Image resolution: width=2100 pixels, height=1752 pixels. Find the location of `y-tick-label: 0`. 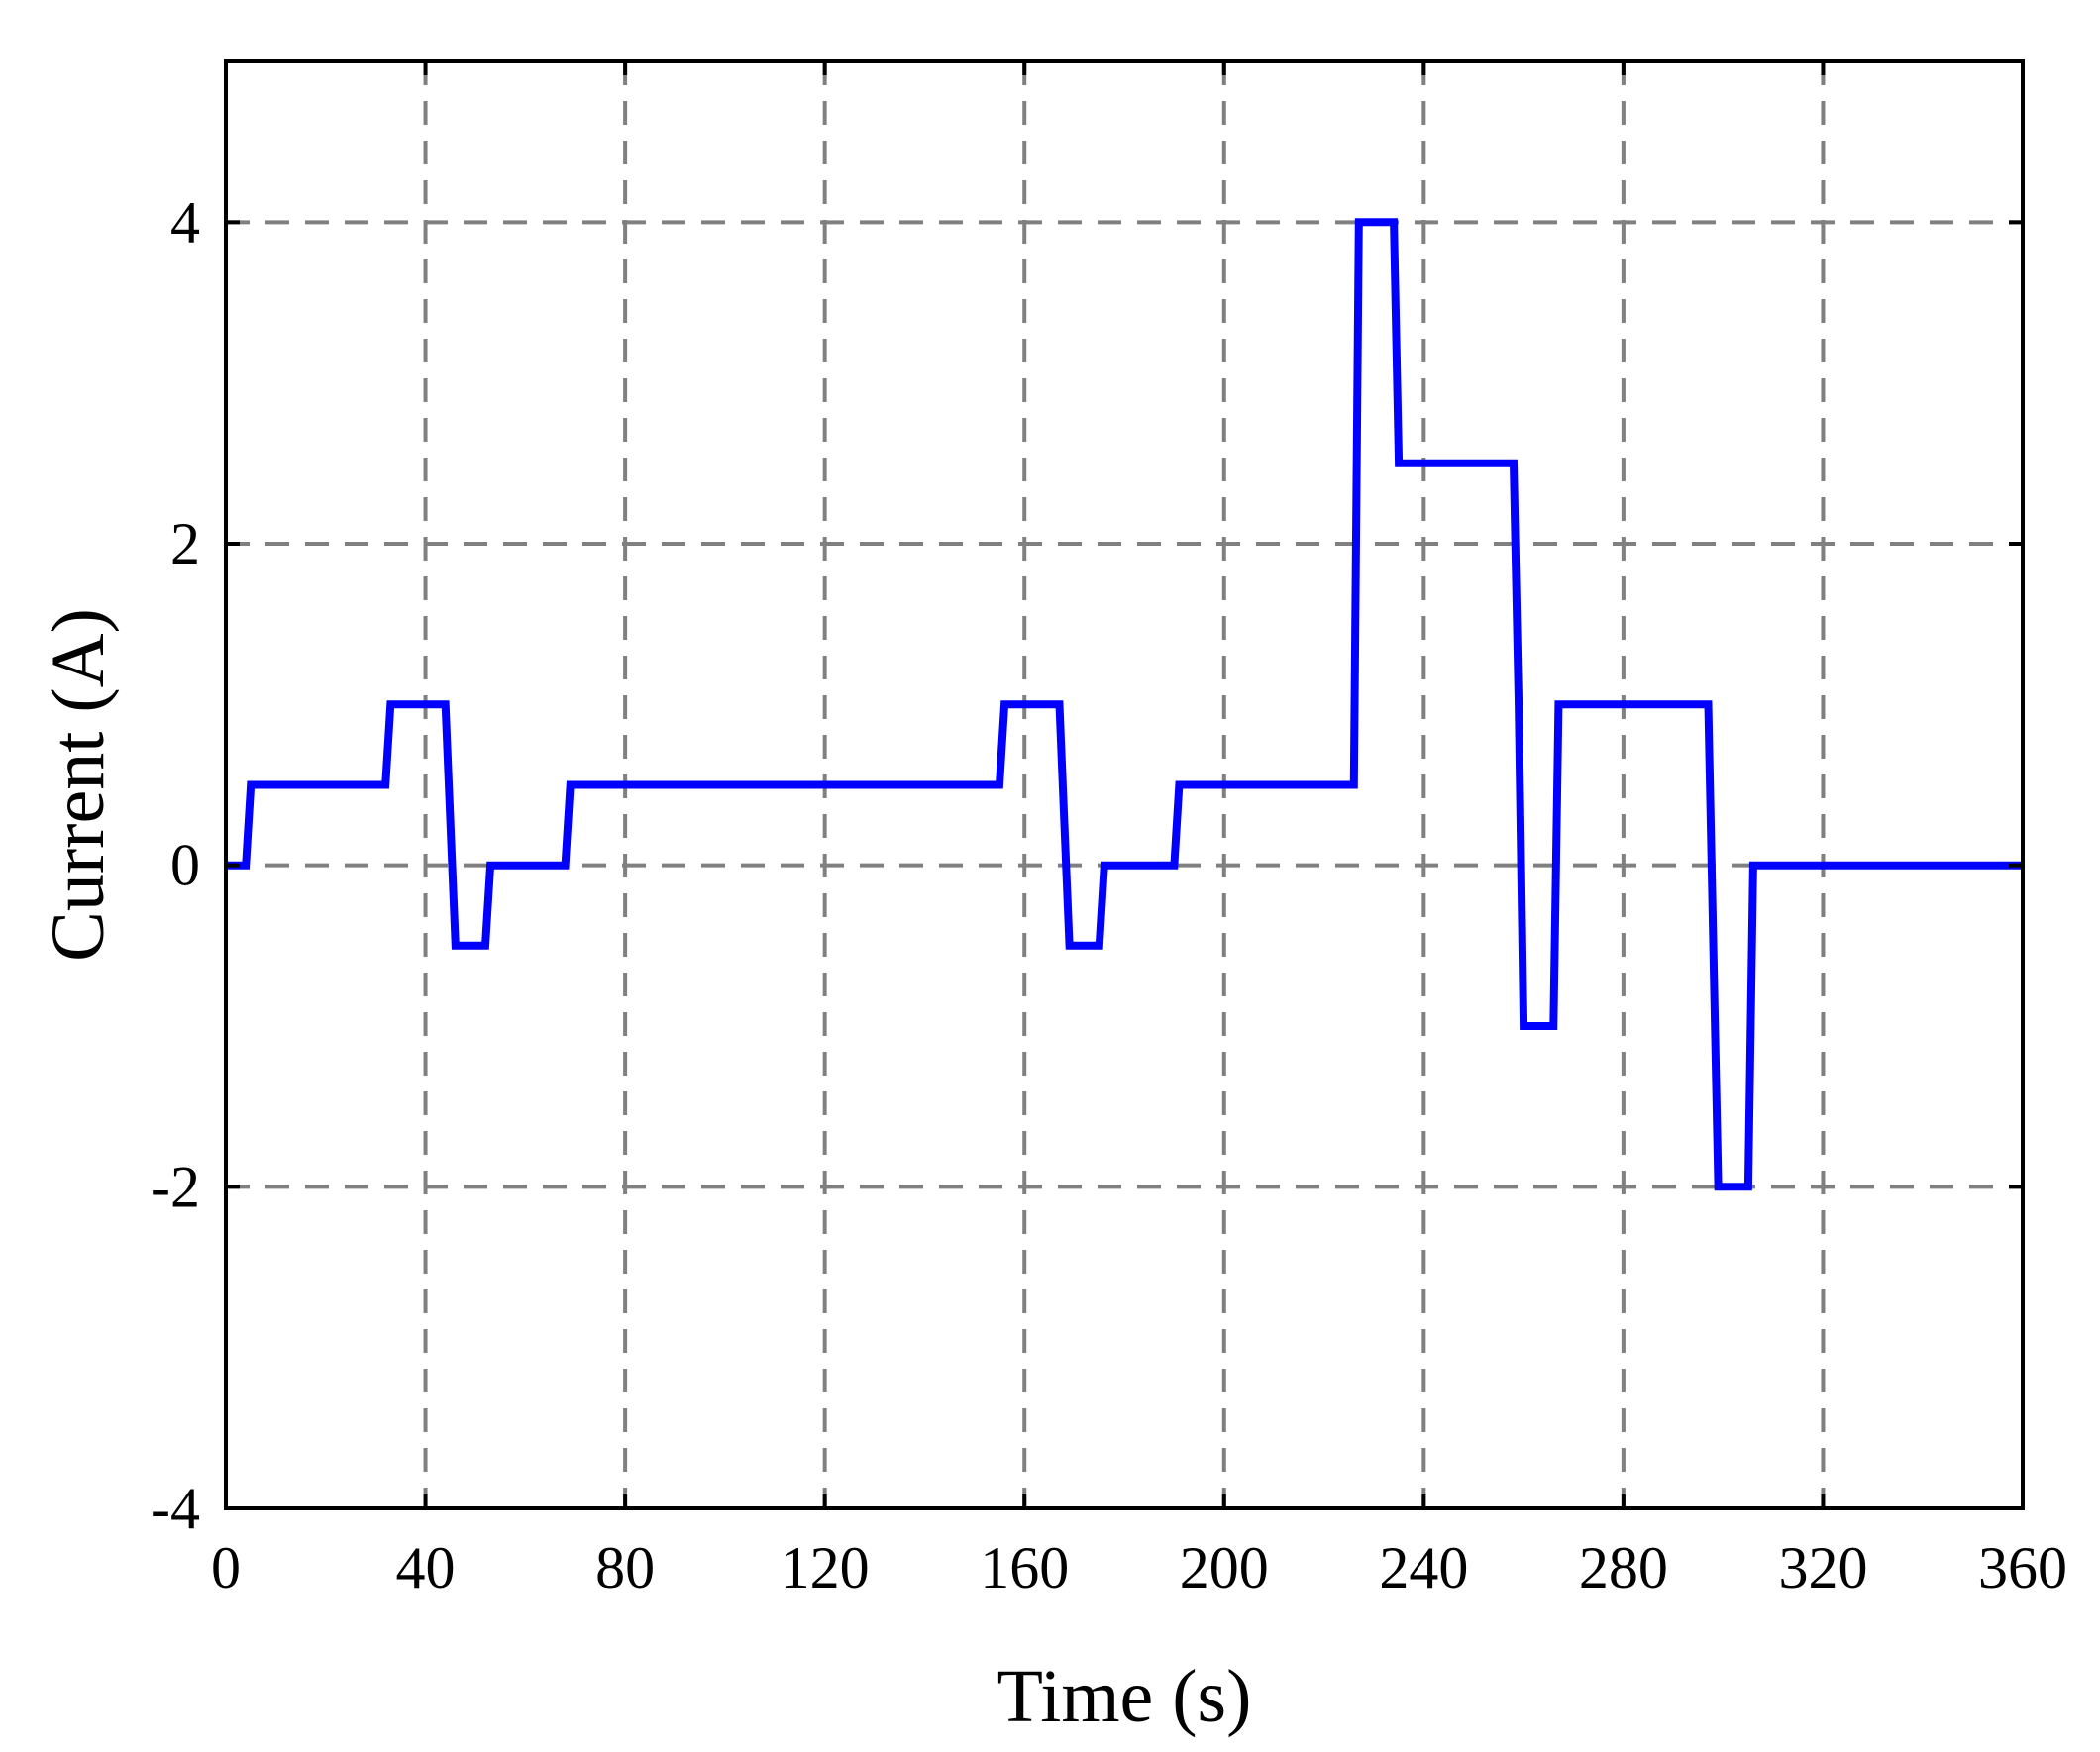

y-tick-label: 0 is located at coordinates (185, 865).